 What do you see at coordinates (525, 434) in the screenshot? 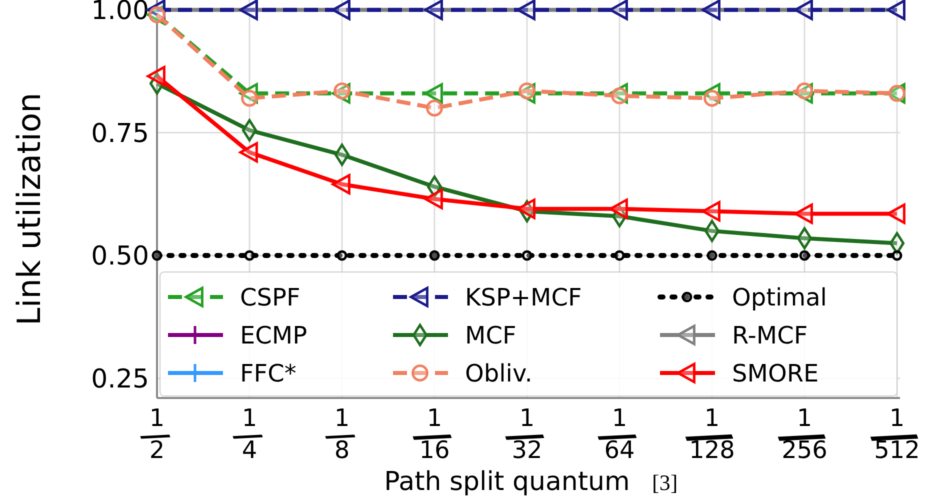
I see `x-tick-label: 1/32` at bounding box center [525, 434].